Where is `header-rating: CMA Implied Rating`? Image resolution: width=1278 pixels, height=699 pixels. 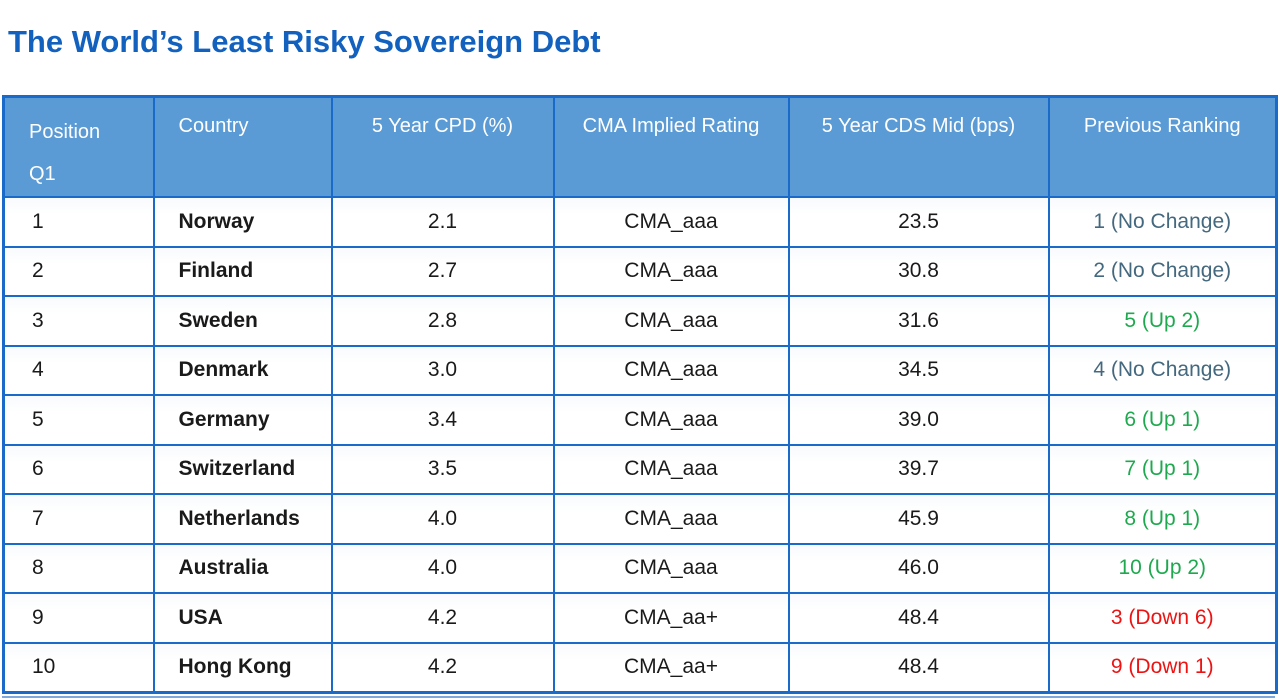 header-rating: CMA Implied Rating is located at coordinates (671, 146).